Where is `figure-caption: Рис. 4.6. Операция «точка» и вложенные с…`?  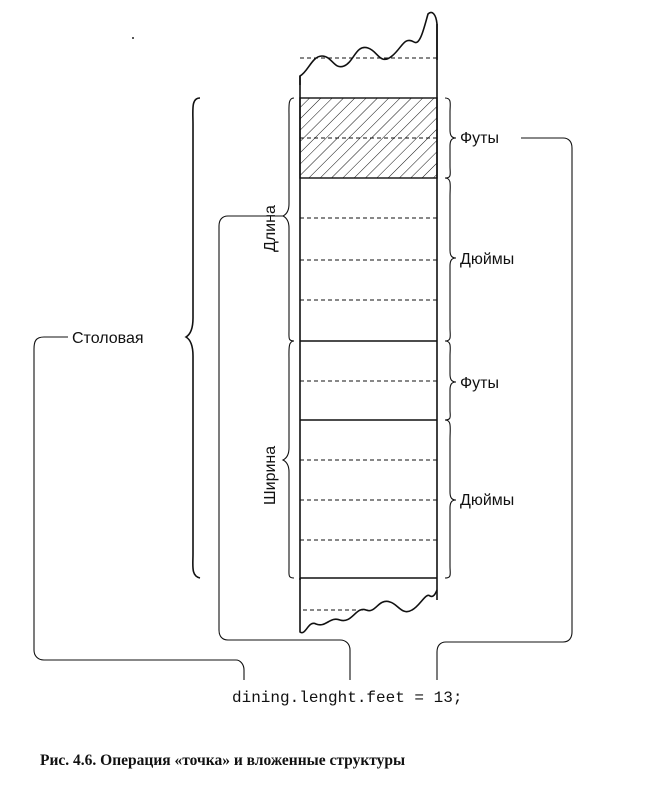
figure-caption: Рис. 4.6. Операция «точка» и вложенные с… is located at coordinates (222, 760).